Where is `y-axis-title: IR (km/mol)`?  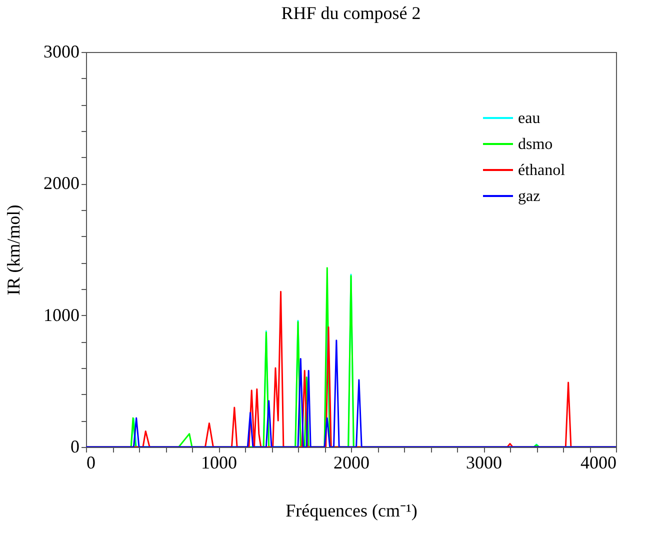 y-axis-title: IR (km/mol) is located at coordinates (14, 250).